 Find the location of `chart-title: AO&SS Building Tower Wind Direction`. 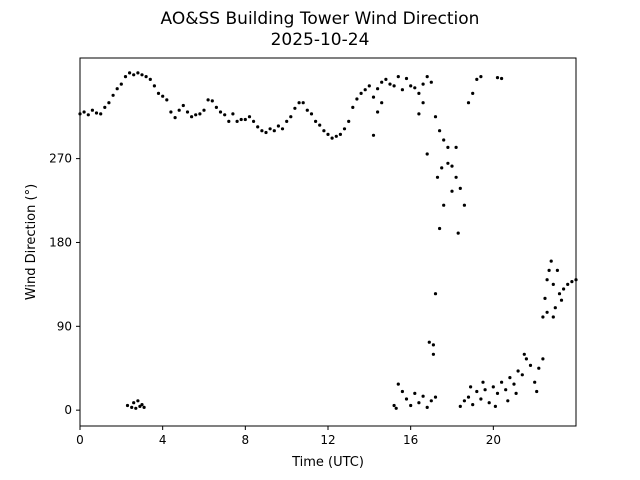

chart-title: AO&SS Building Tower Wind Direction is located at coordinates (320, 19).